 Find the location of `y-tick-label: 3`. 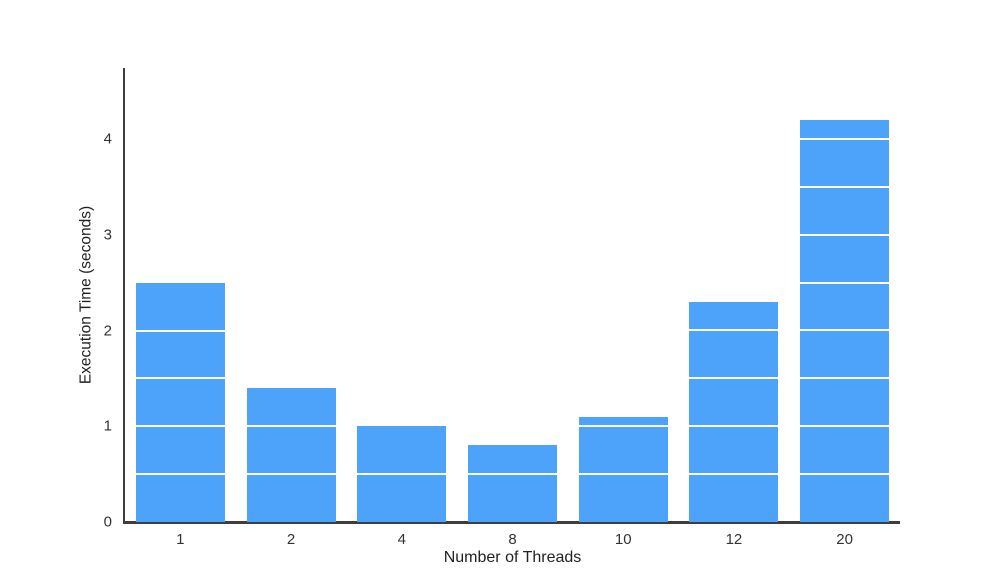

y-tick-label: 3 is located at coordinates (107, 235).